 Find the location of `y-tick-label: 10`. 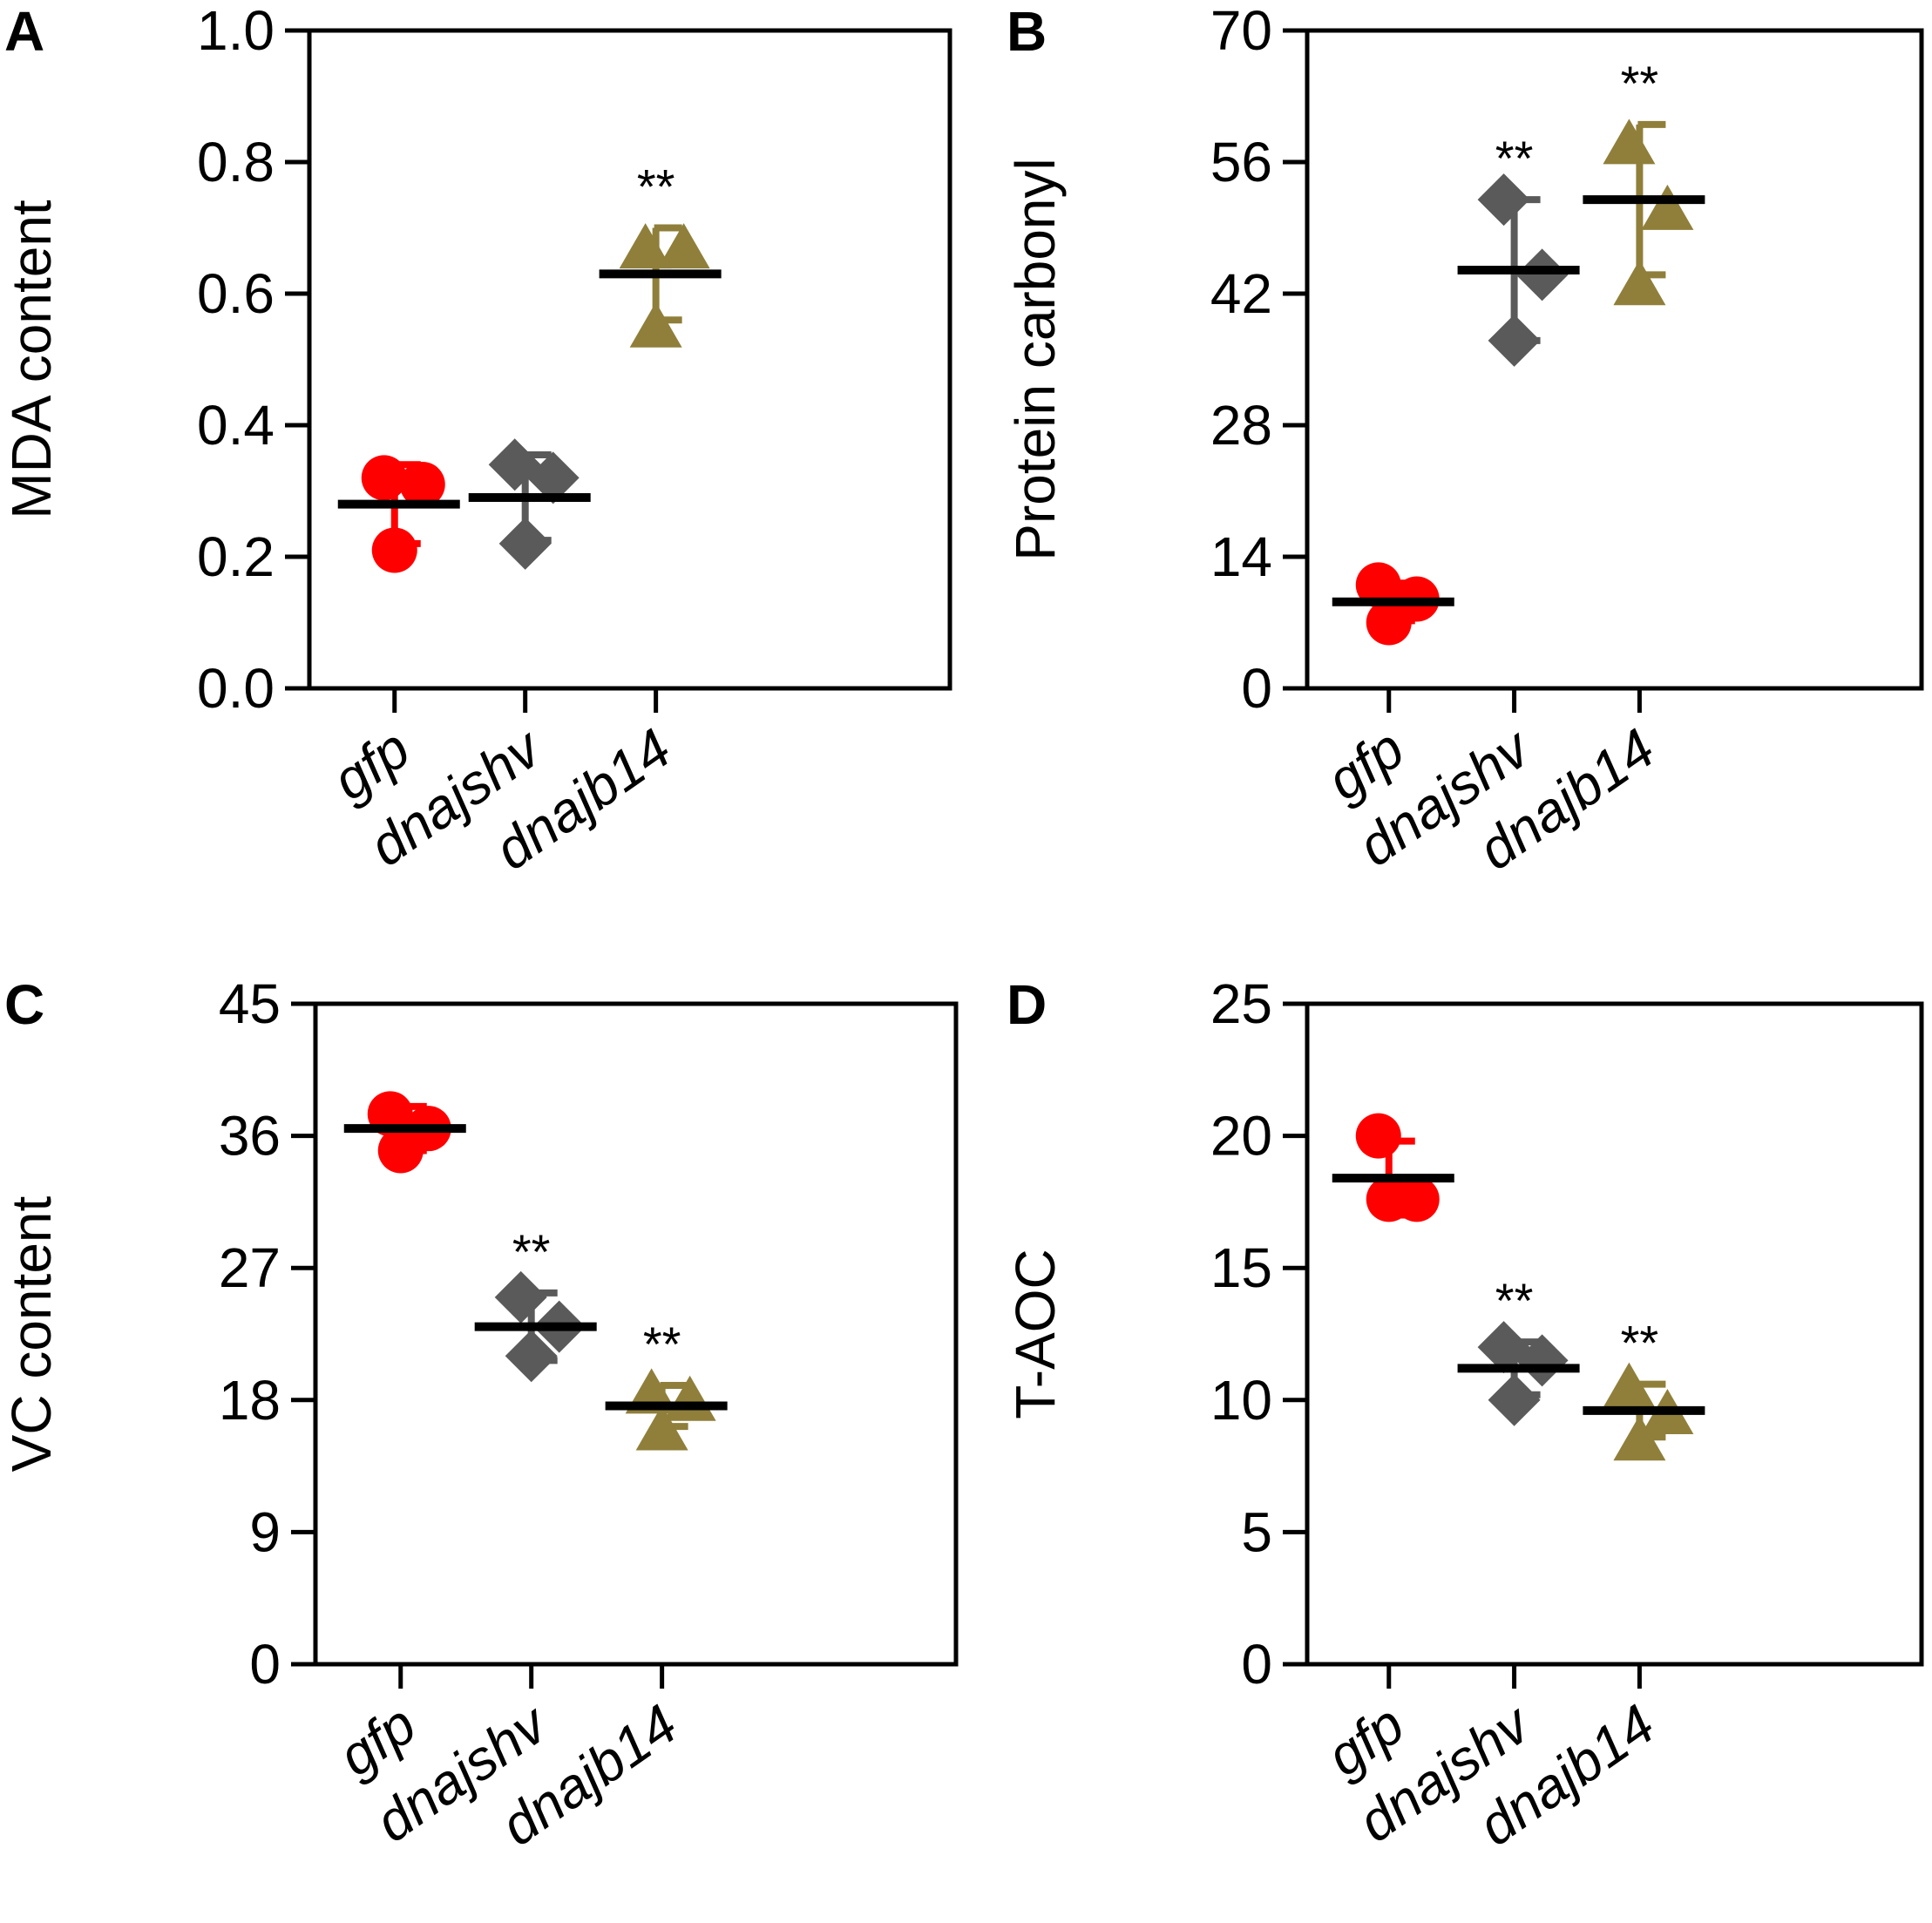

y-tick-label: 10 is located at coordinates (1241, 1400).